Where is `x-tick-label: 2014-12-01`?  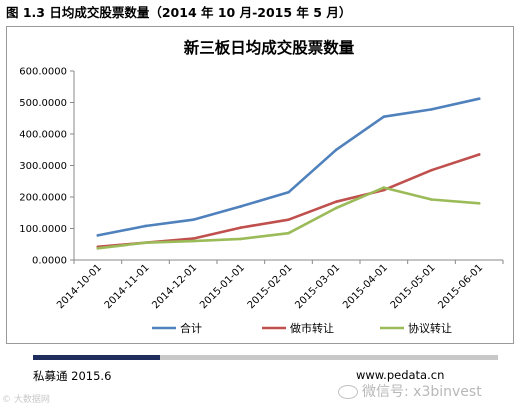
x-tick-label: 2014-12-01 is located at coordinates (174, 286).